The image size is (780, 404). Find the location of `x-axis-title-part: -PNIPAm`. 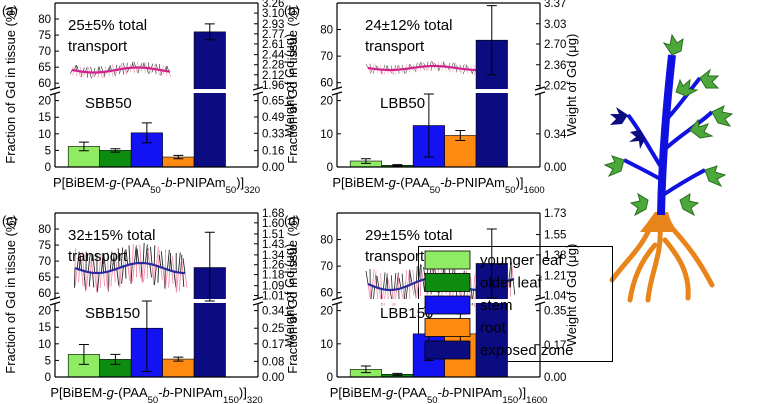

x-axis-title-part: -PNIPAm is located at coordinates (475, 392).